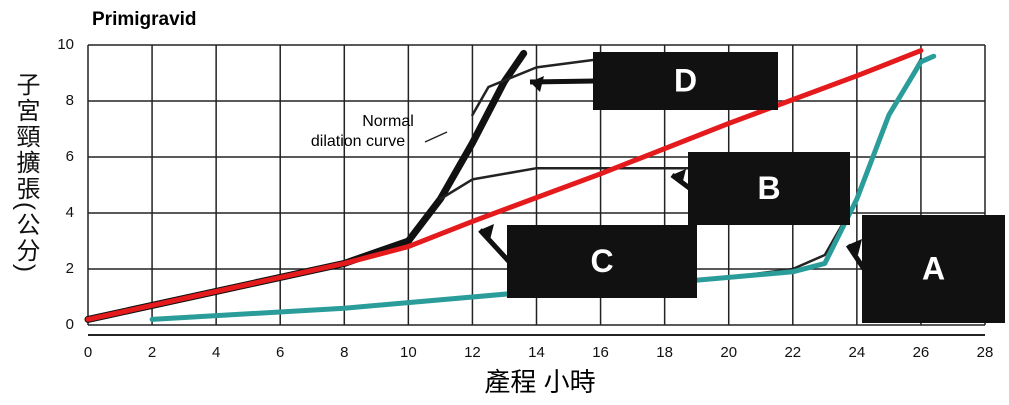  I want to click on y-tick-label: 8, so click(70, 100).